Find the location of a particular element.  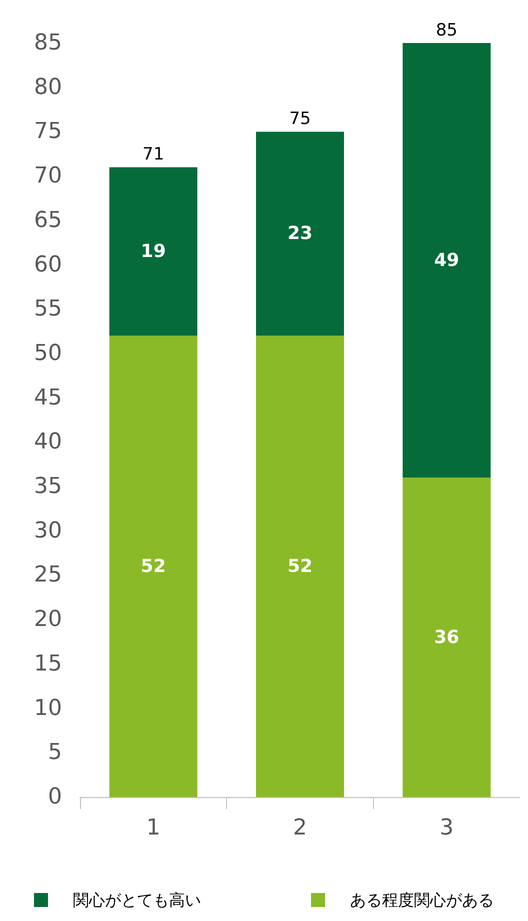

y-tick-label: 80 is located at coordinates (48, 87).